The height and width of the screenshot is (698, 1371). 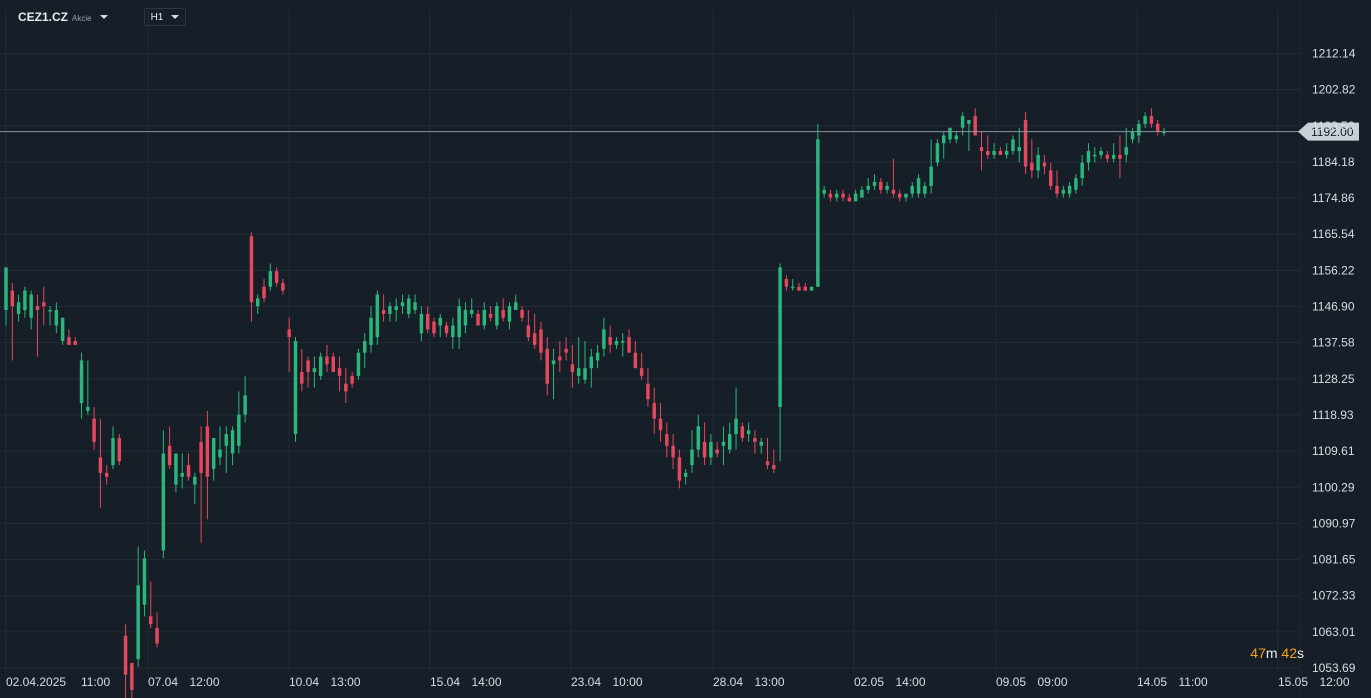 I want to click on timeframe-label: H1, so click(x=157, y=17).